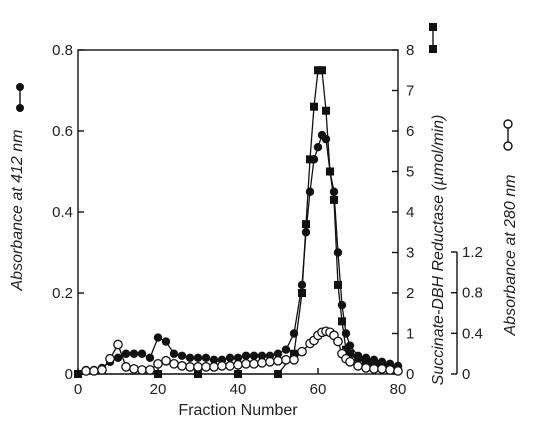 This screenshot has height=433, width=540. Describe the element at coordinates (398, 389) in the screenshot. I see `x-tick-label: 80` at that location.